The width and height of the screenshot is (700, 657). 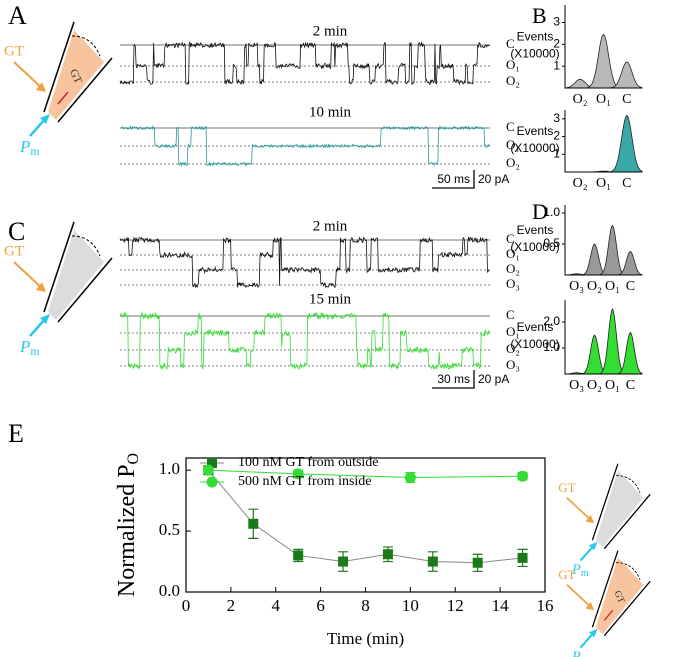 What do you see at coordinates (576, 385) in the screenshot?
I see `x-tick-label: O₃` at bounding box center [576, 385].